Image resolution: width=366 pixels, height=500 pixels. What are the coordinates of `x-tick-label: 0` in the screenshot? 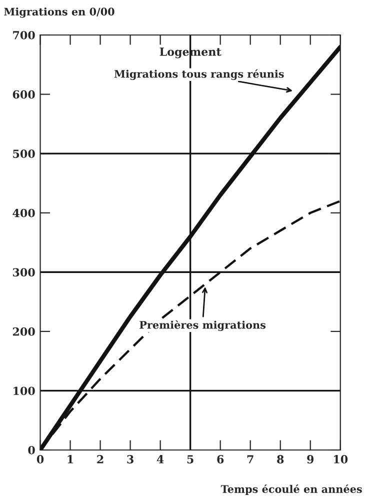 It's located at (40, 459).